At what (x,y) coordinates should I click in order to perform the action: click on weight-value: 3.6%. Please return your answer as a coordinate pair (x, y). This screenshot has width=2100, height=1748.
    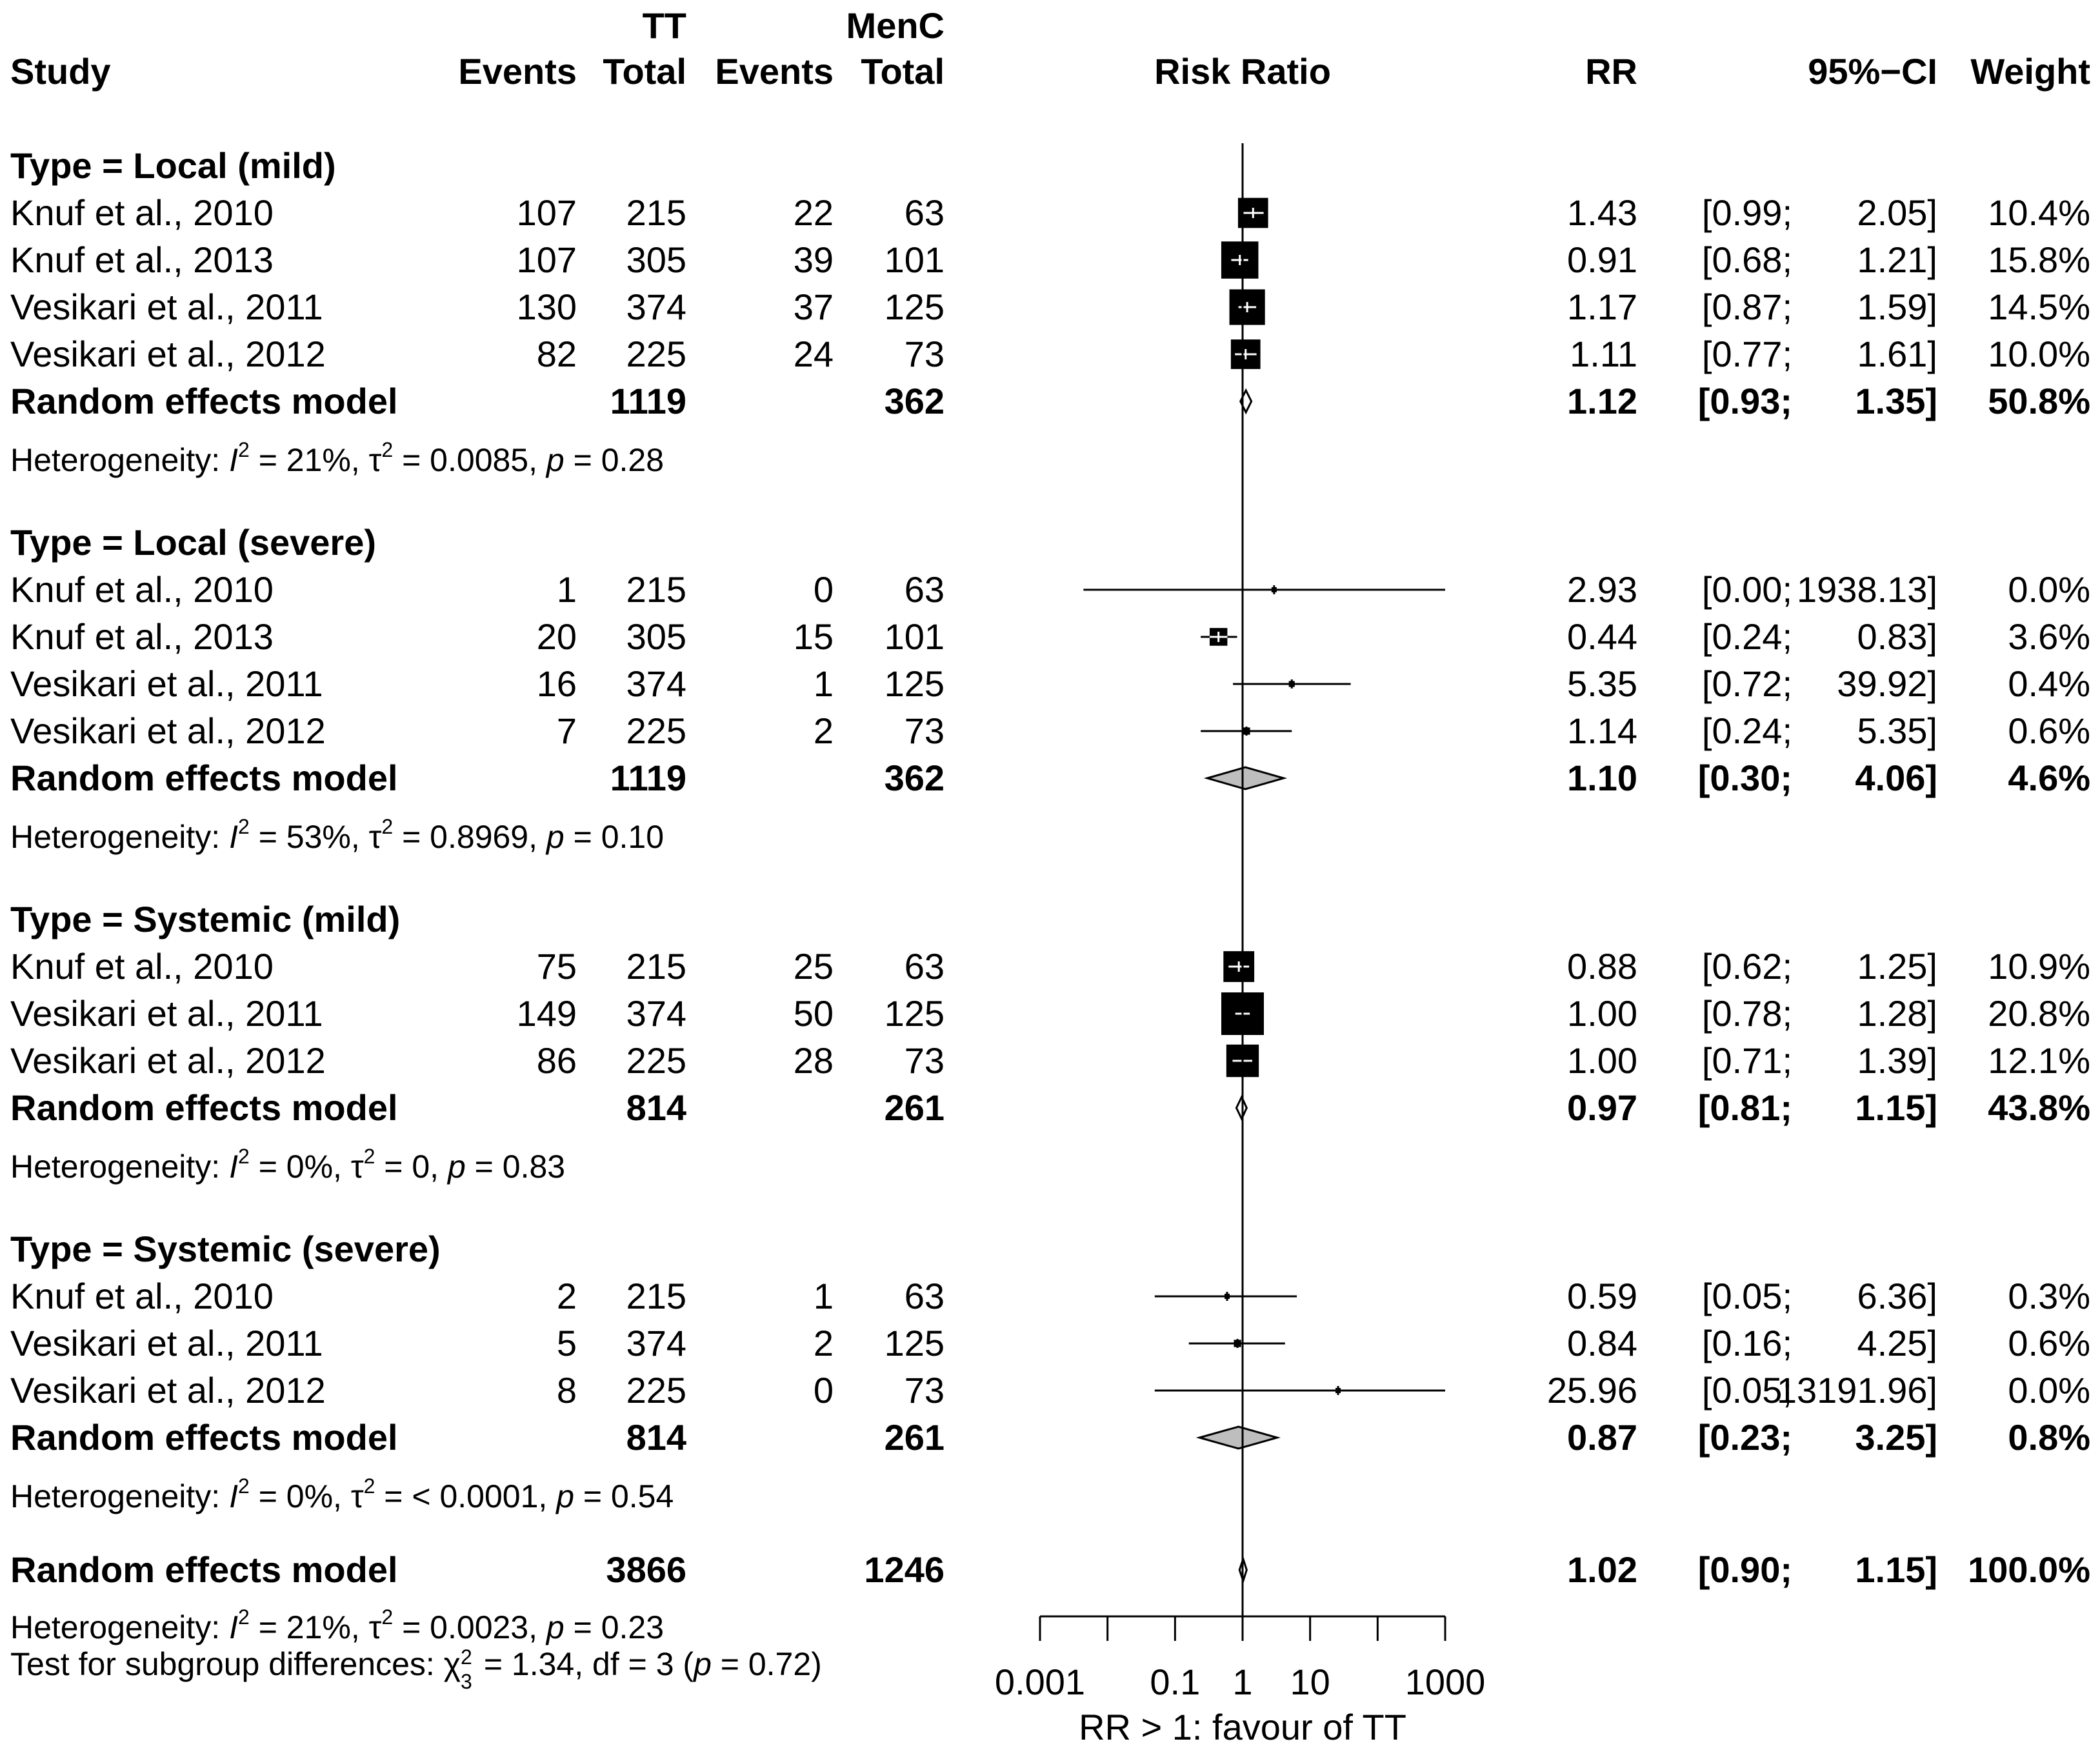
    Looking at the image, I should click on (2049, 636).